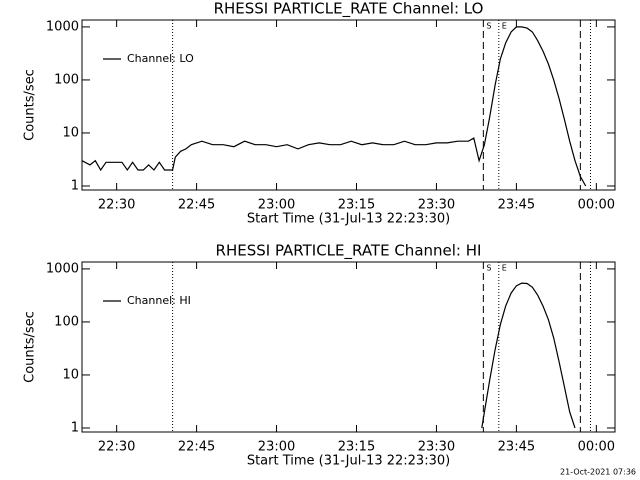  What do you see at coordinates (160, 58) in the screenshot?
I see `legend-label: Channel: LO` at bounding box center [160, 58].